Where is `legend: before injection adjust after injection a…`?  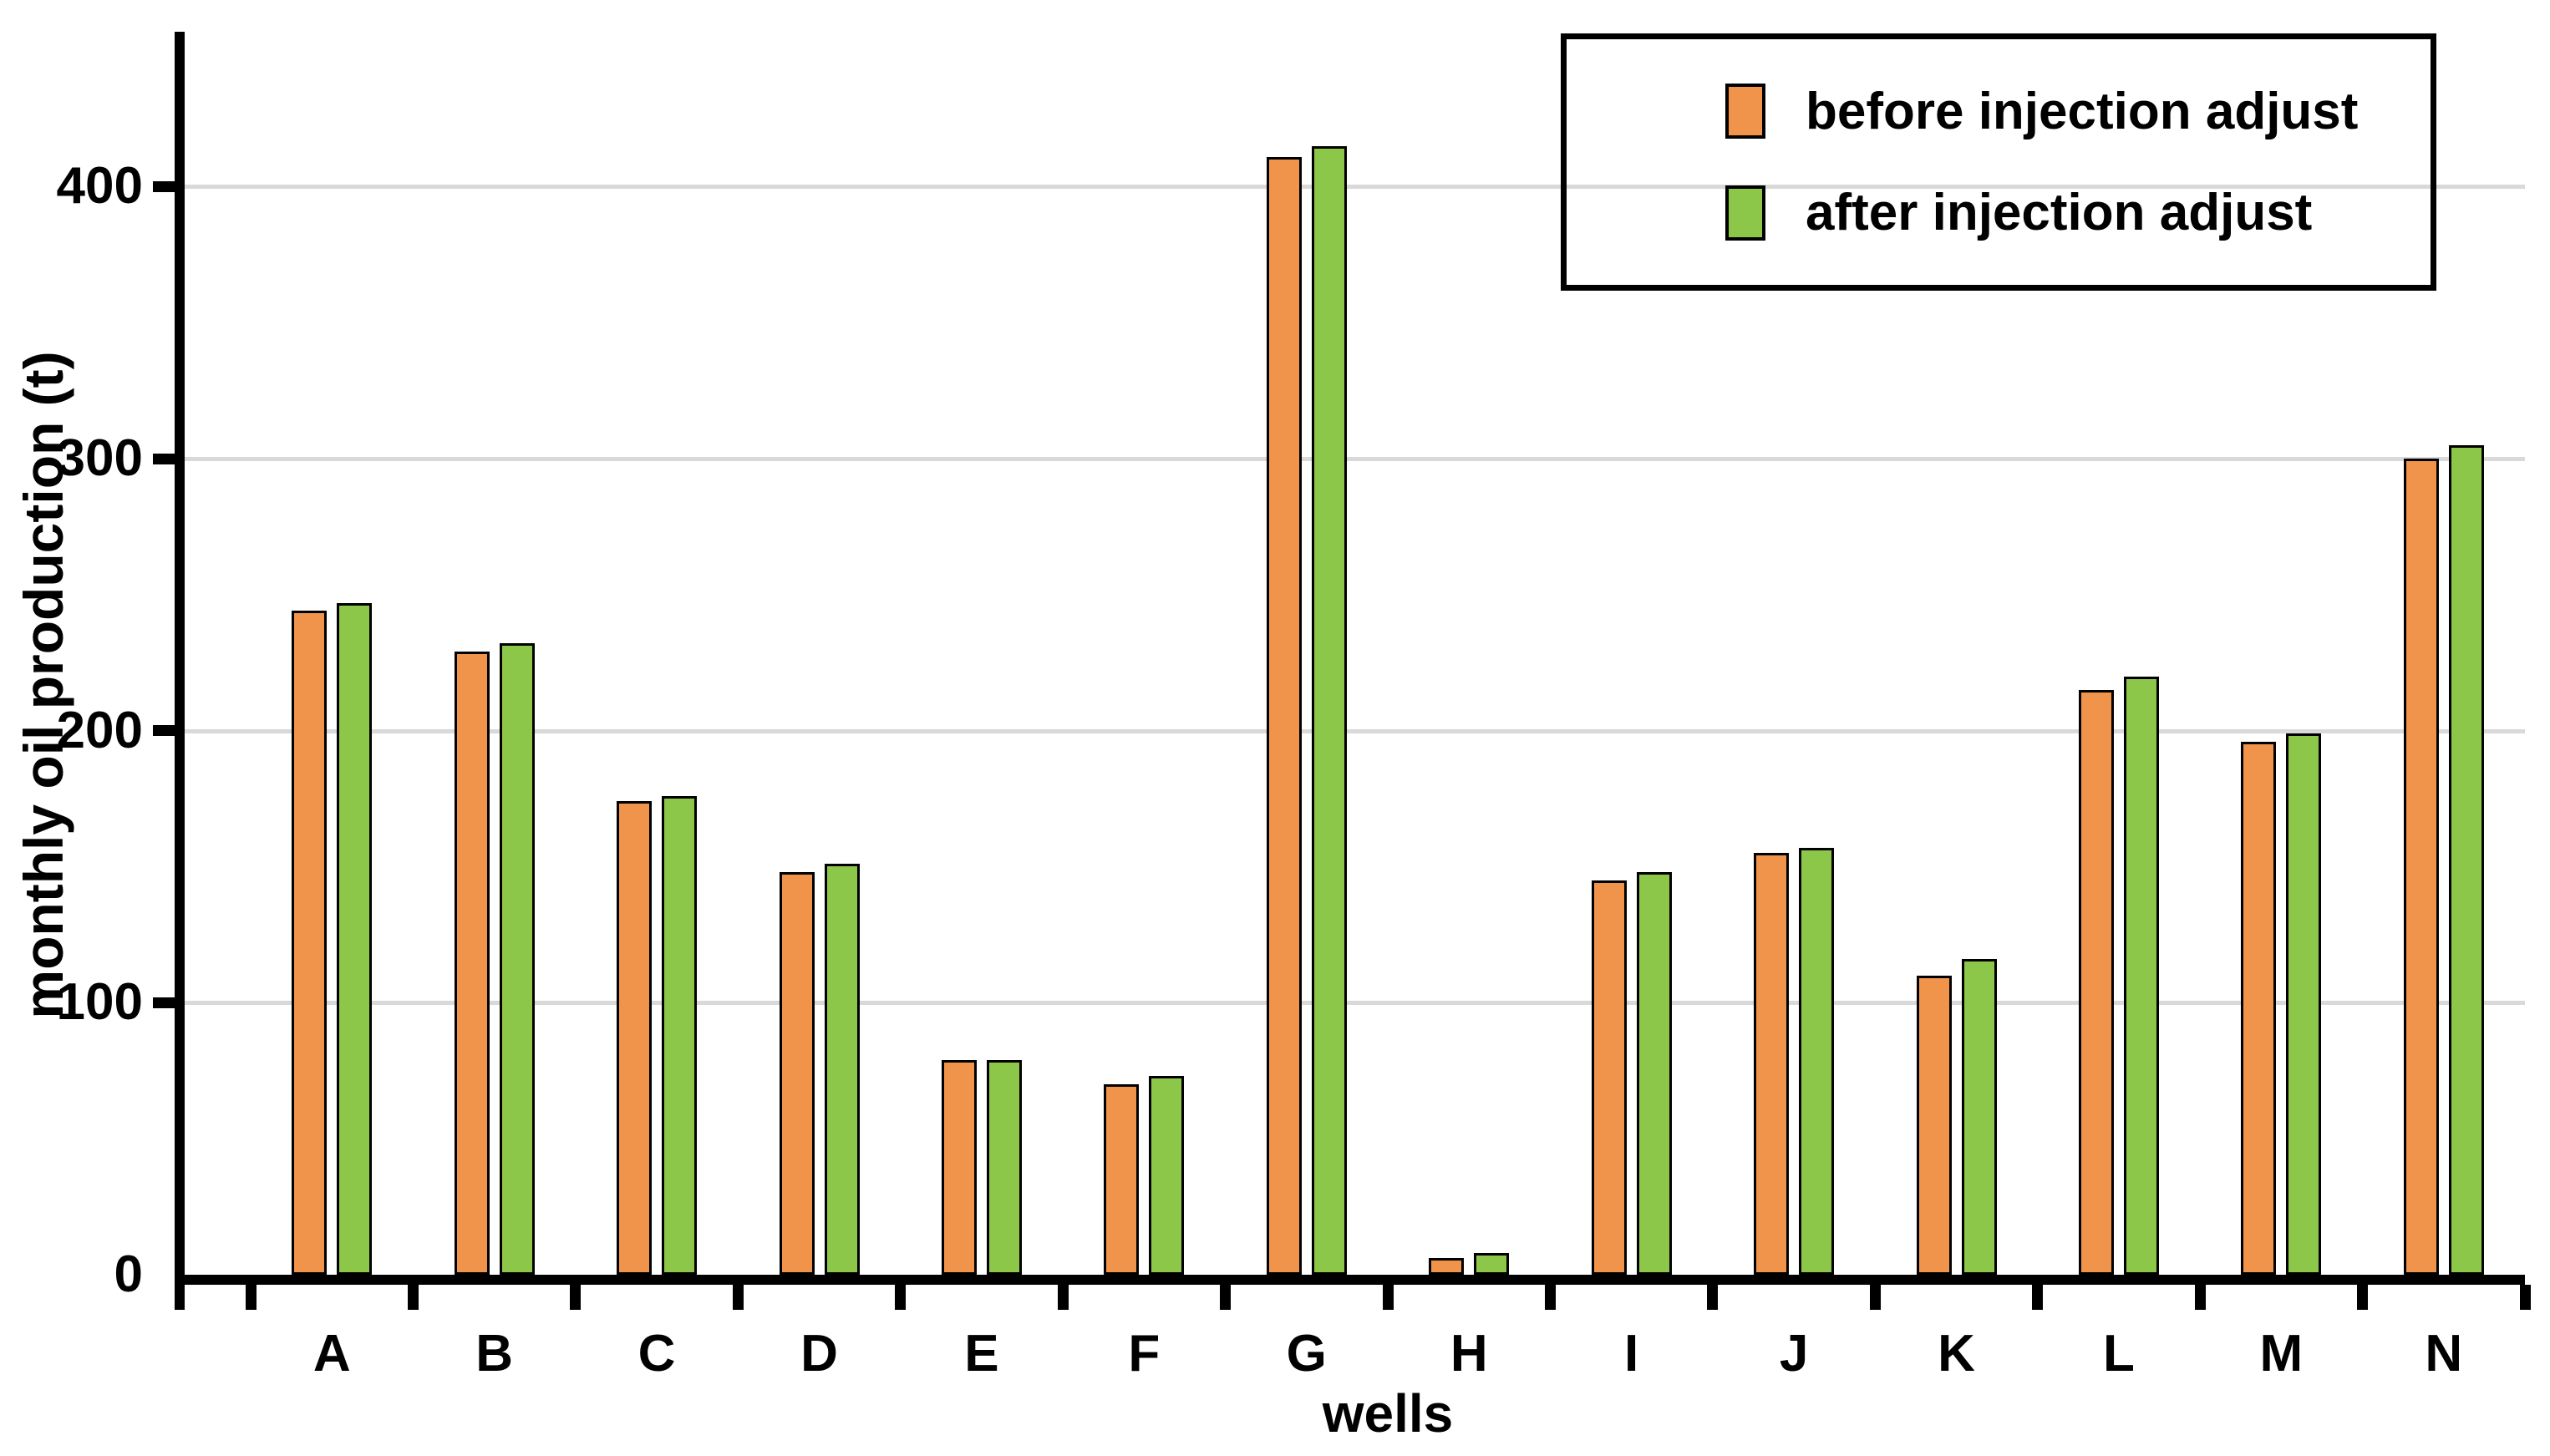
legend: before injection adjust after injection a… is located at coordinates (1998, 162).